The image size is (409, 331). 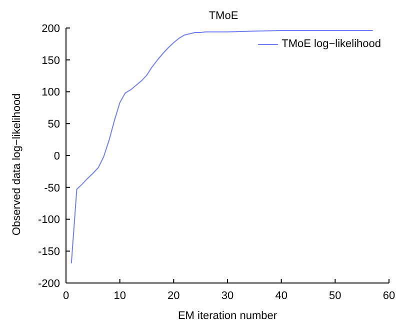 What do you see at coordinates (228, 316) in the screenshot?
I see `x-axis-title: EM iteration number` at bounding box center [228, 316].